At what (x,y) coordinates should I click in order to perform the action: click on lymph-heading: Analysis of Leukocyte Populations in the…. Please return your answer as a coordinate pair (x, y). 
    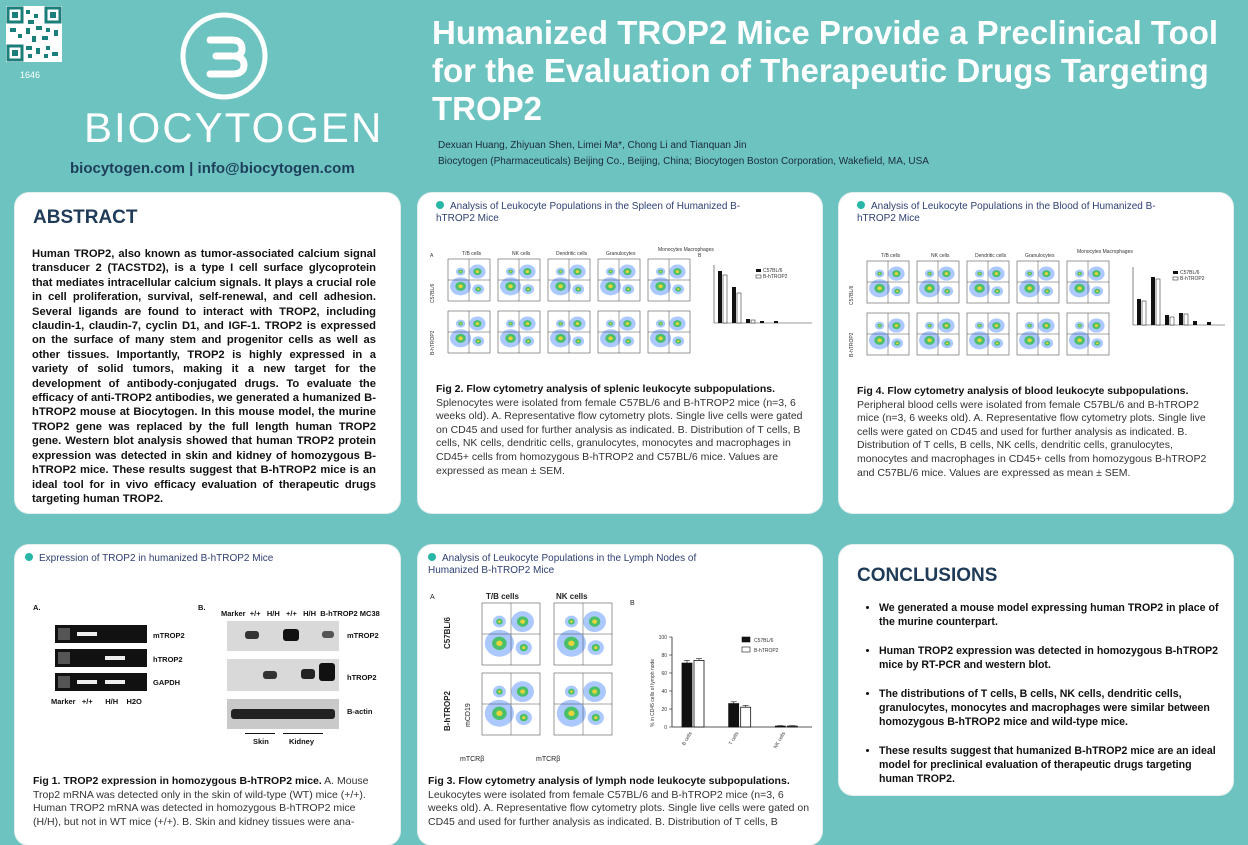
    Looking at the image, I should click on (562, 564).